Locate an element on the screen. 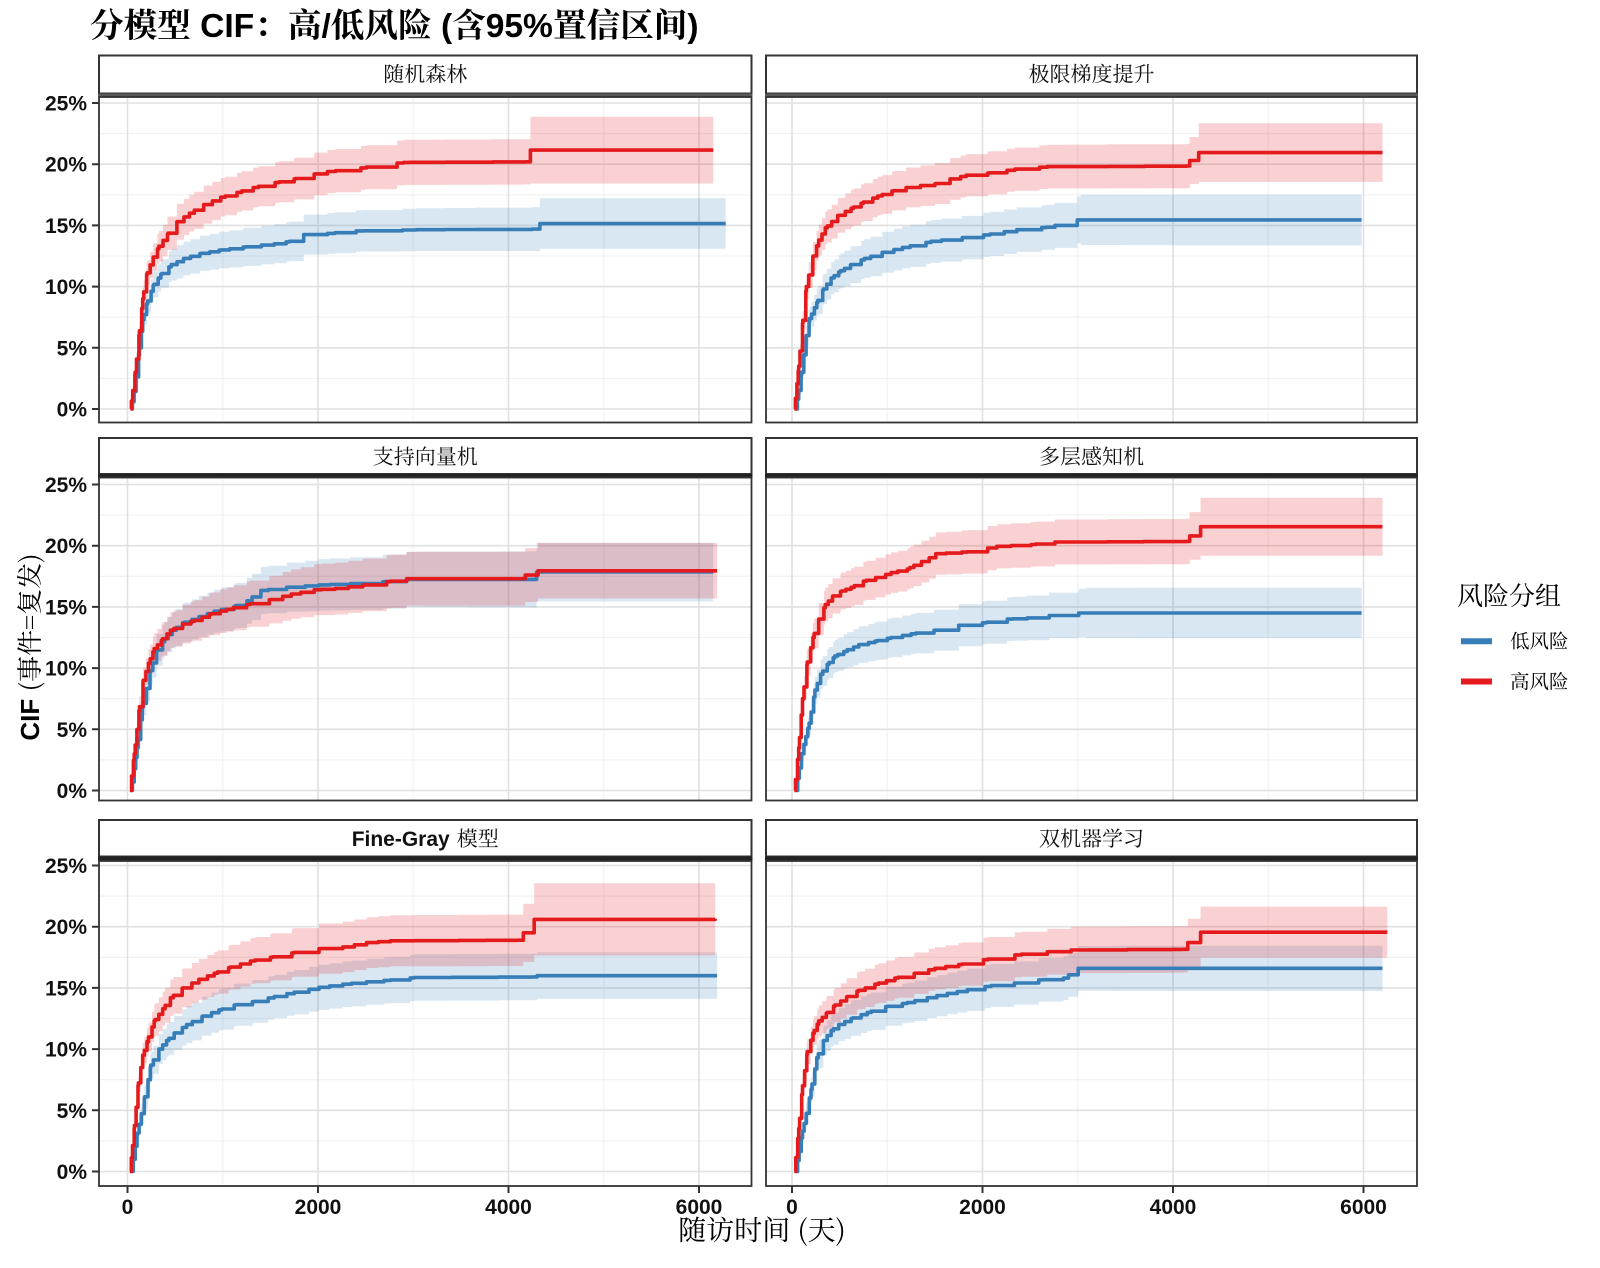 The image size is (1600, 1268). svg-text: 95% is located at coordinates (519, 26).